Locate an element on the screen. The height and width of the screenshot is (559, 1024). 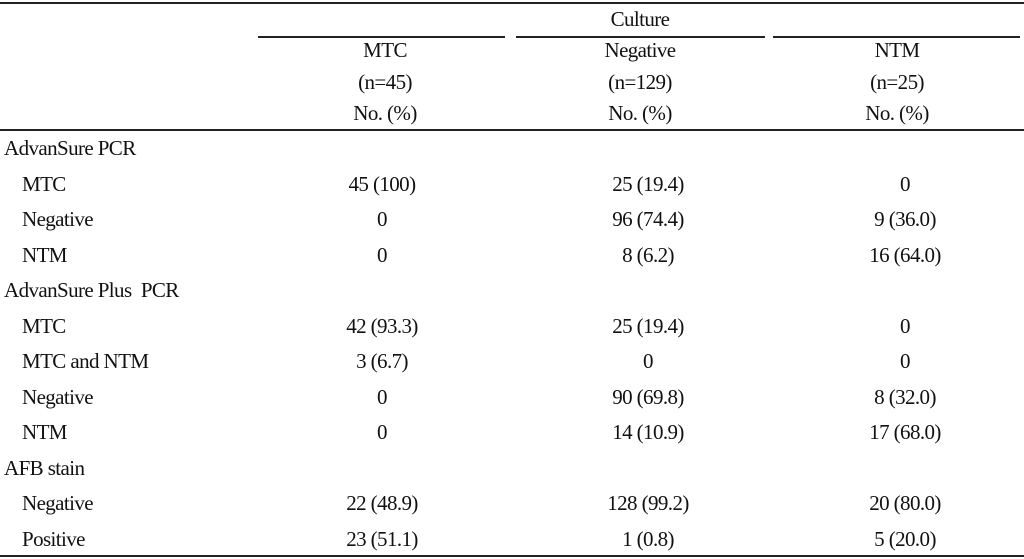
top-rule is located at coordinates (512, 3).